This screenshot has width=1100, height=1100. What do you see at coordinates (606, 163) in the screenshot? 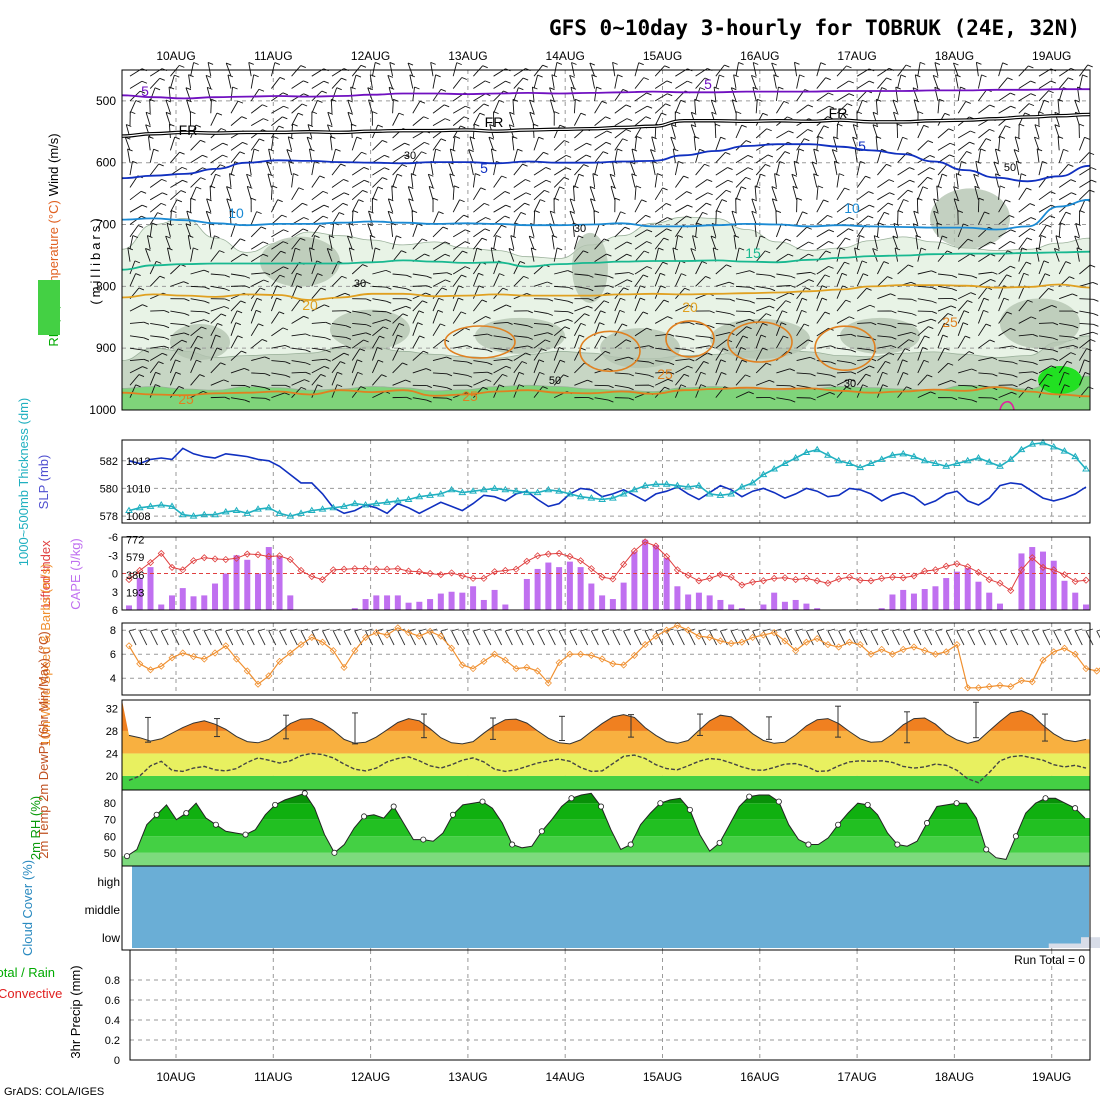
I see `isotherm--5b` at bounding box center [606, 163].